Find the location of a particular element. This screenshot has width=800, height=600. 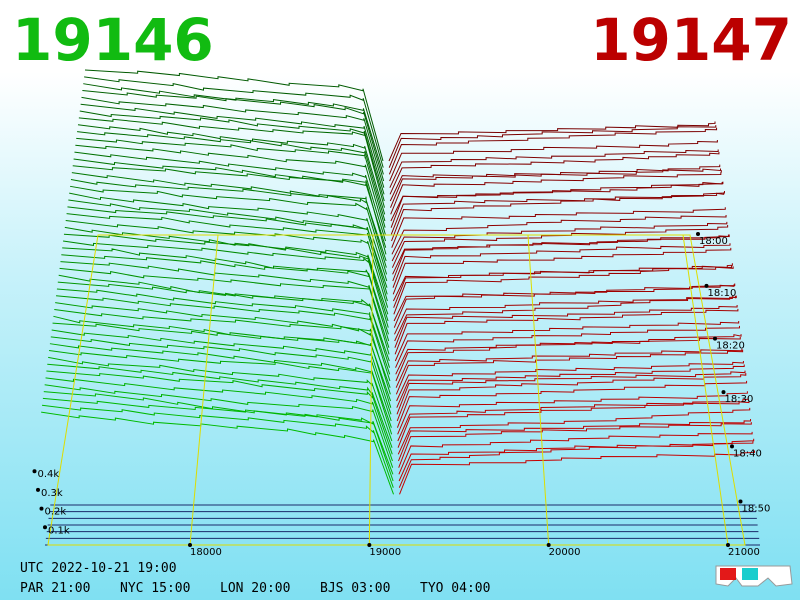

time-tick-label: 18:30 is located at coordinates (739, 399).